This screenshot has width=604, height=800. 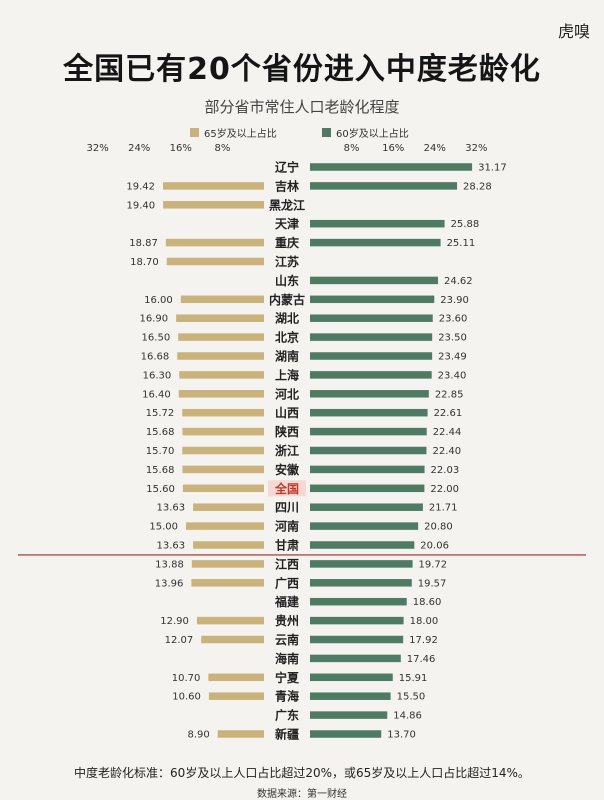 What do you see at coordinates (573, 31) in the screenshot?
I see `brand-logo: 虎嗅` at bounding box center [573, 31].